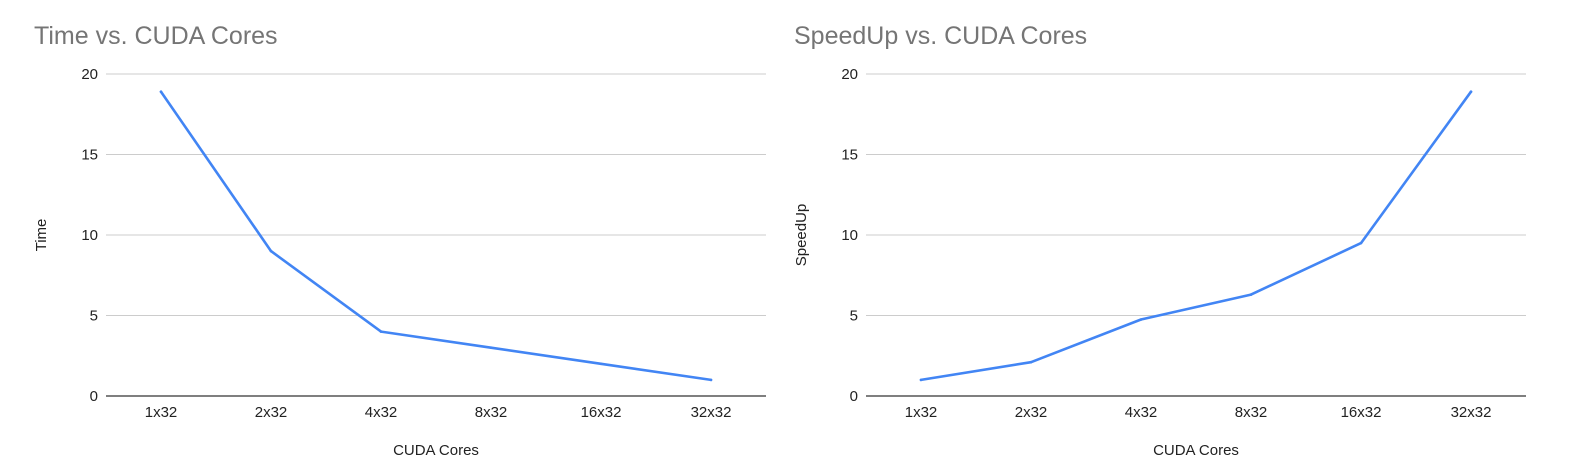 This screenshot has height=472, width=1586. I want to click on chart-title: Time vs. CUDA Cores, so click(156, 36).